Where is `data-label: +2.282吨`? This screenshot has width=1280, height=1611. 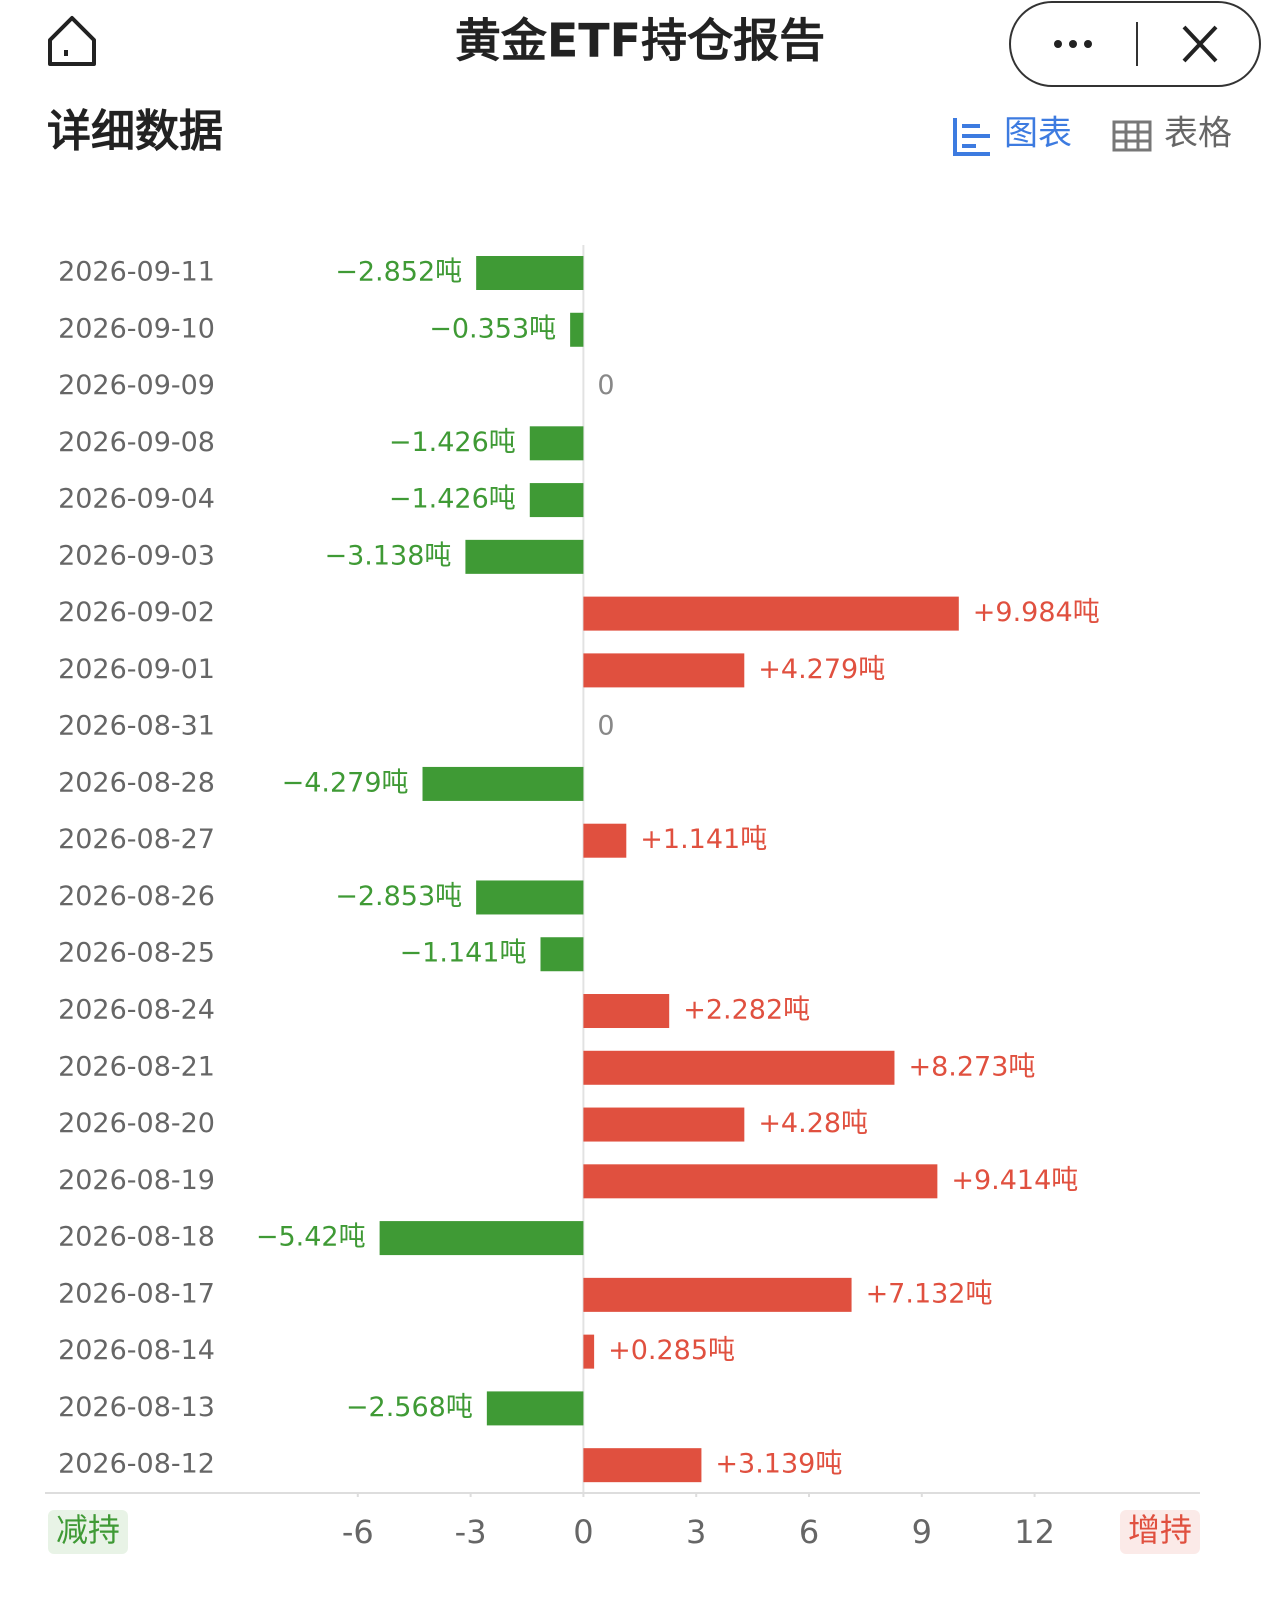
data-label: +2.282吨 is located at coordinates (746, 1010).